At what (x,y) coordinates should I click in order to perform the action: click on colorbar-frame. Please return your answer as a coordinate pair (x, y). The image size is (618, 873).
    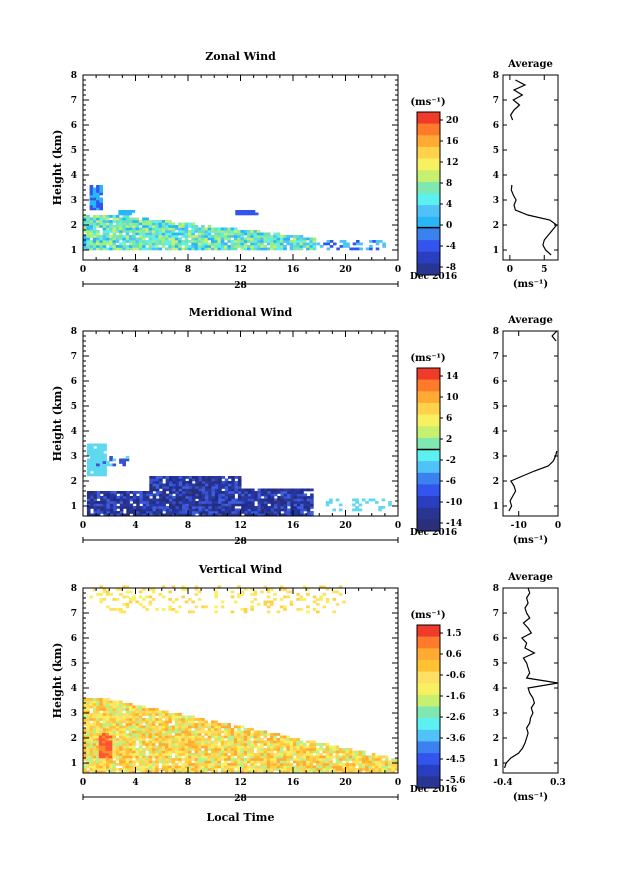
    Looking at the image, I should click on (428, 706).